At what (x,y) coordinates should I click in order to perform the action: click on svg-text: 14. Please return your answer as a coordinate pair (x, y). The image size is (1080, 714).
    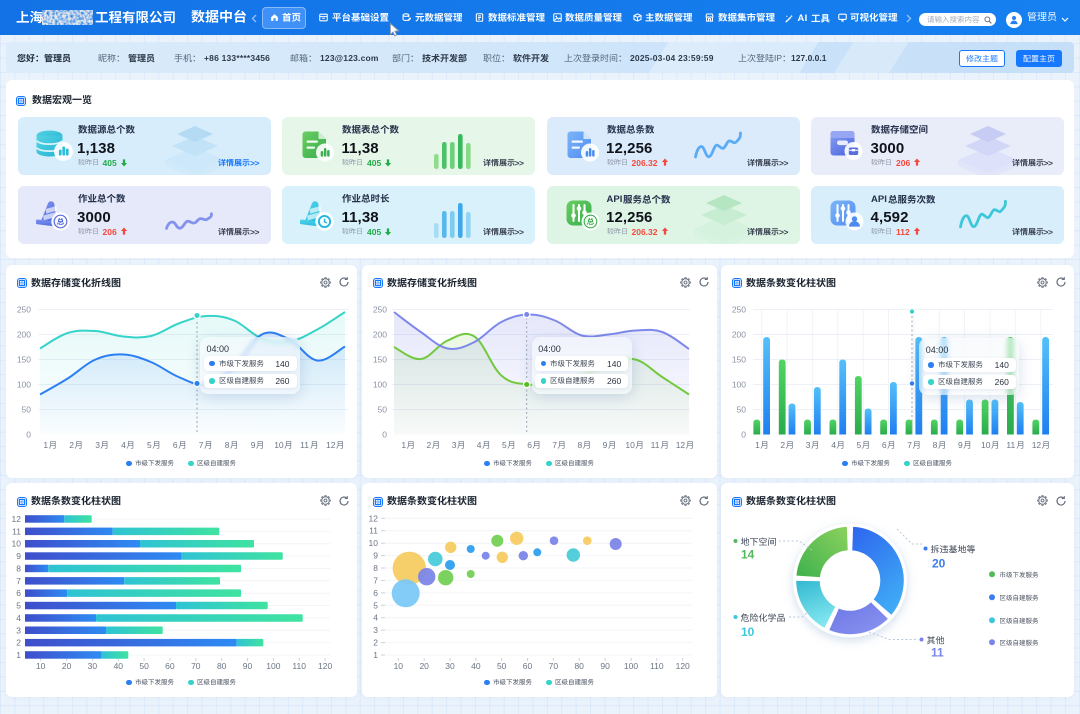
    Looking at the image, I should click on (748, 555).